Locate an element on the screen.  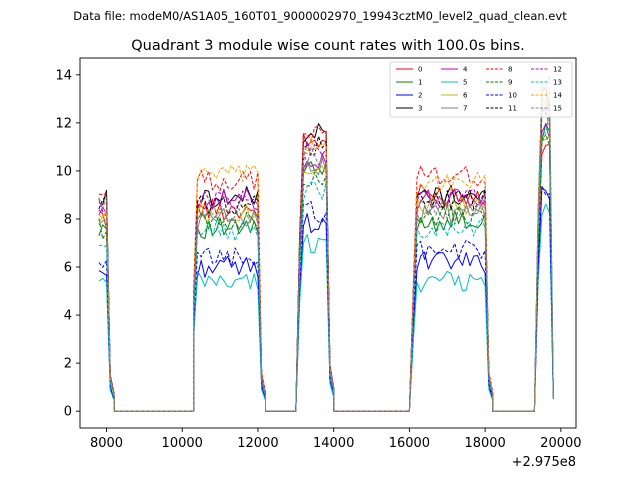
x-tick-label: 10000 is located at coordinates (182, 443).